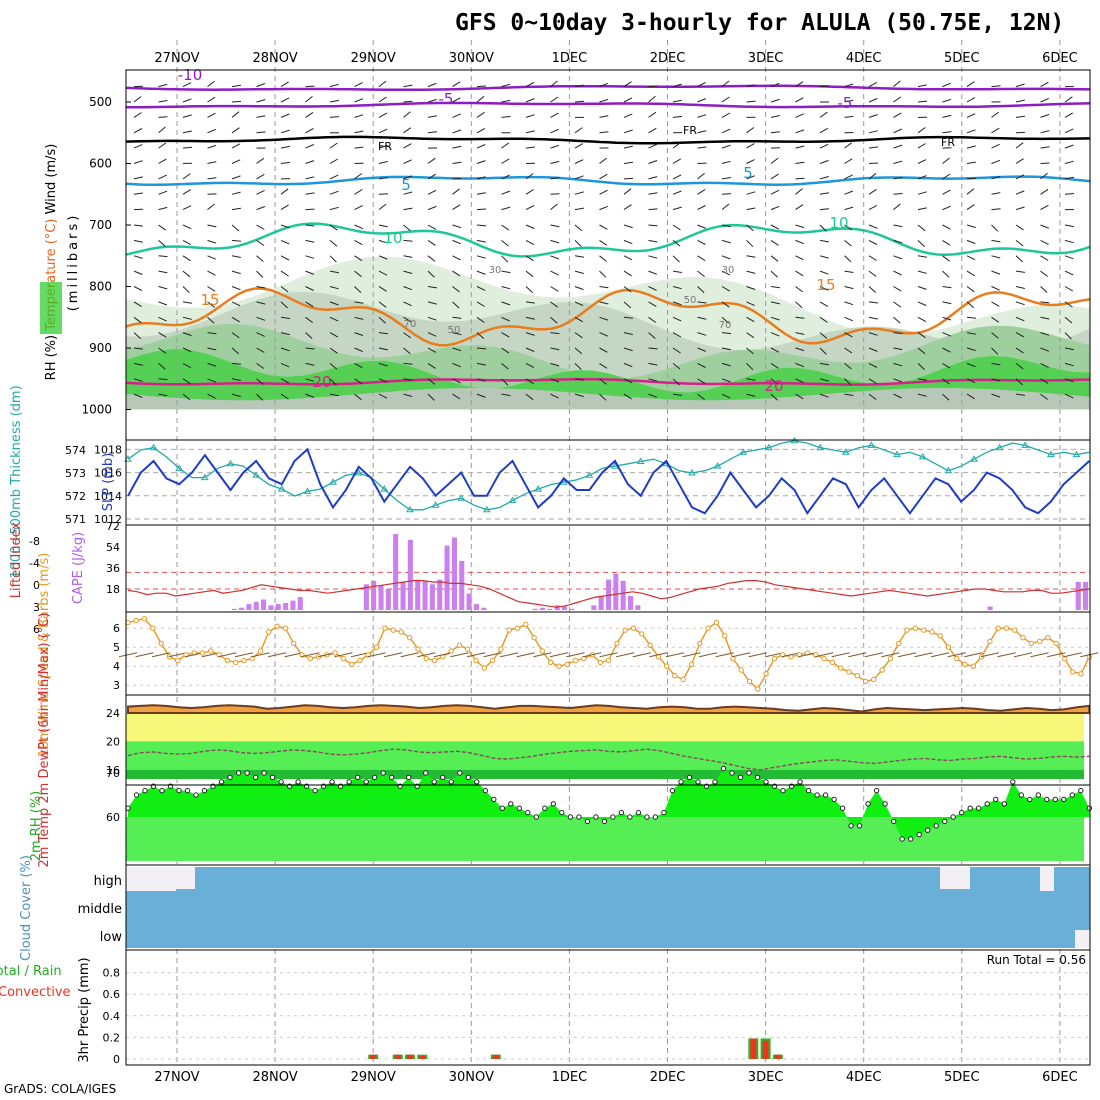  What do you see at coordinates (275, 1077) in the screenshot?
I see `date-label-bottom: 28NOV` at bounding box center [275, 1077].